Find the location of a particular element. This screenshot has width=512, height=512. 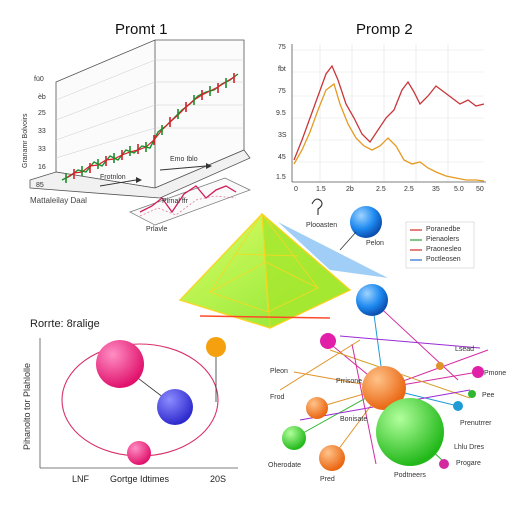

title-prompt1: Promt 1 is located at coordinates (141, 29).